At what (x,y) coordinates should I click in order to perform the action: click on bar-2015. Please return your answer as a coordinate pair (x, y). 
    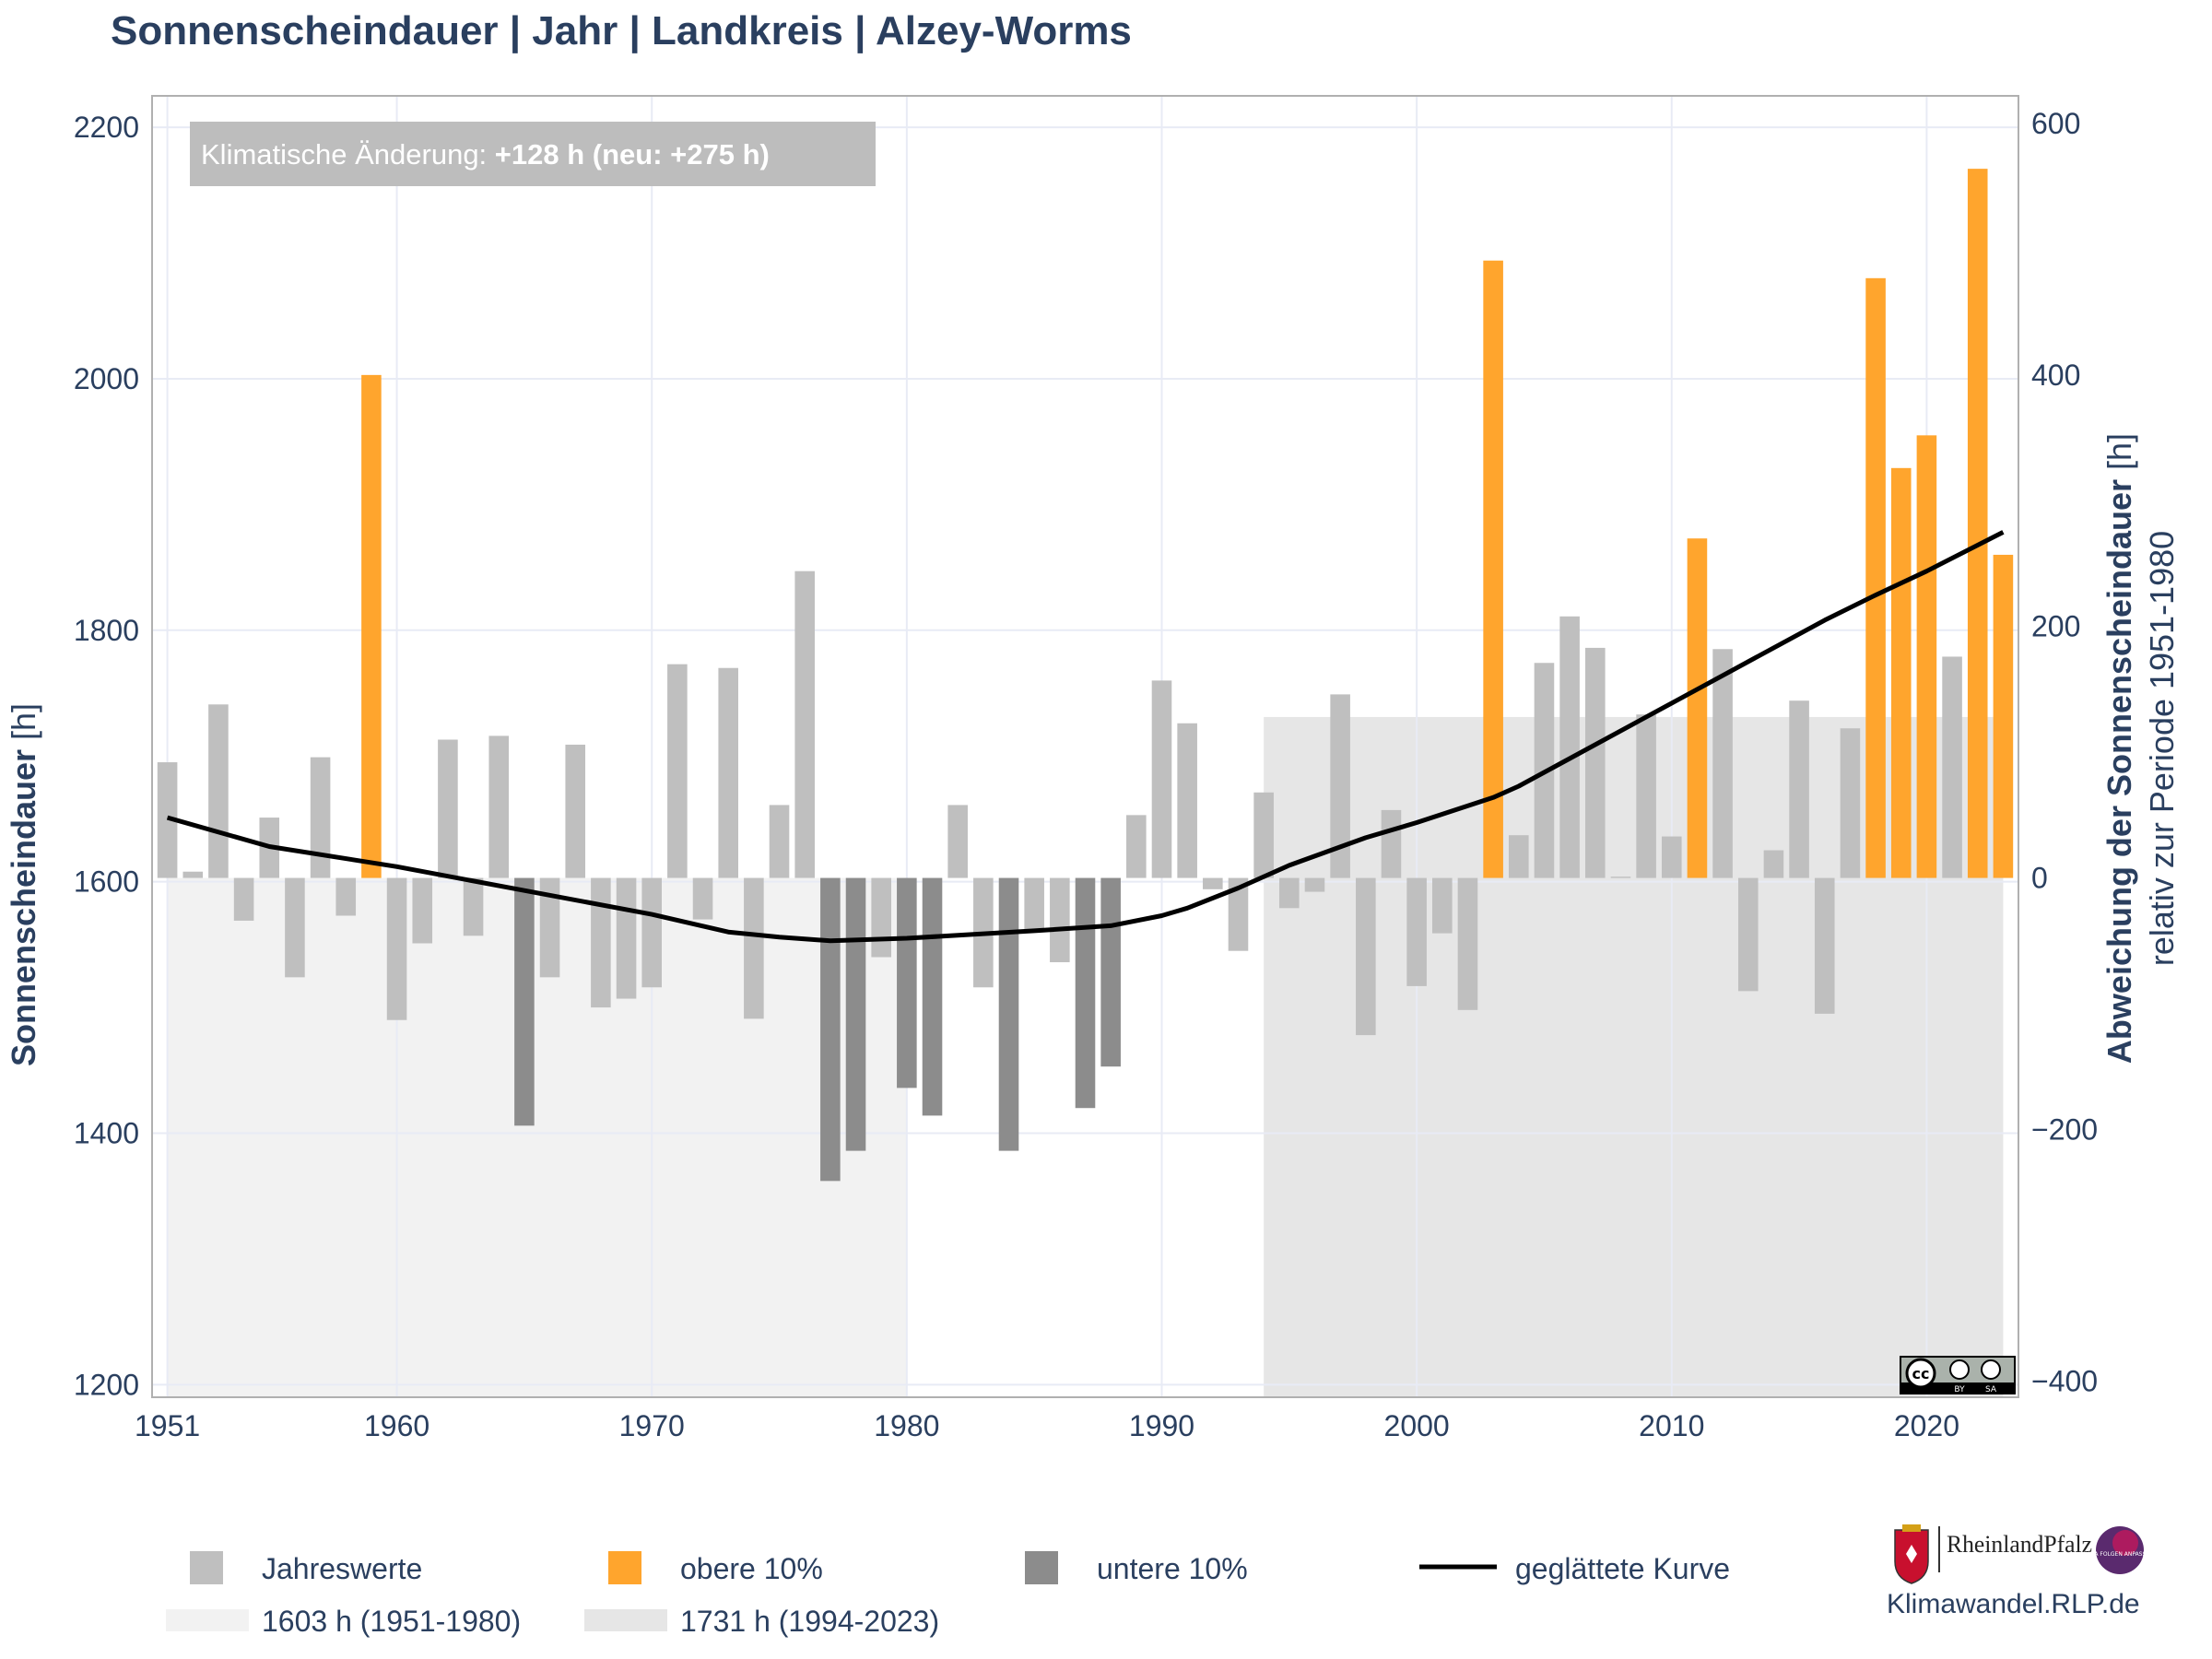
    Looking at the image, I should click on (1799, 789).